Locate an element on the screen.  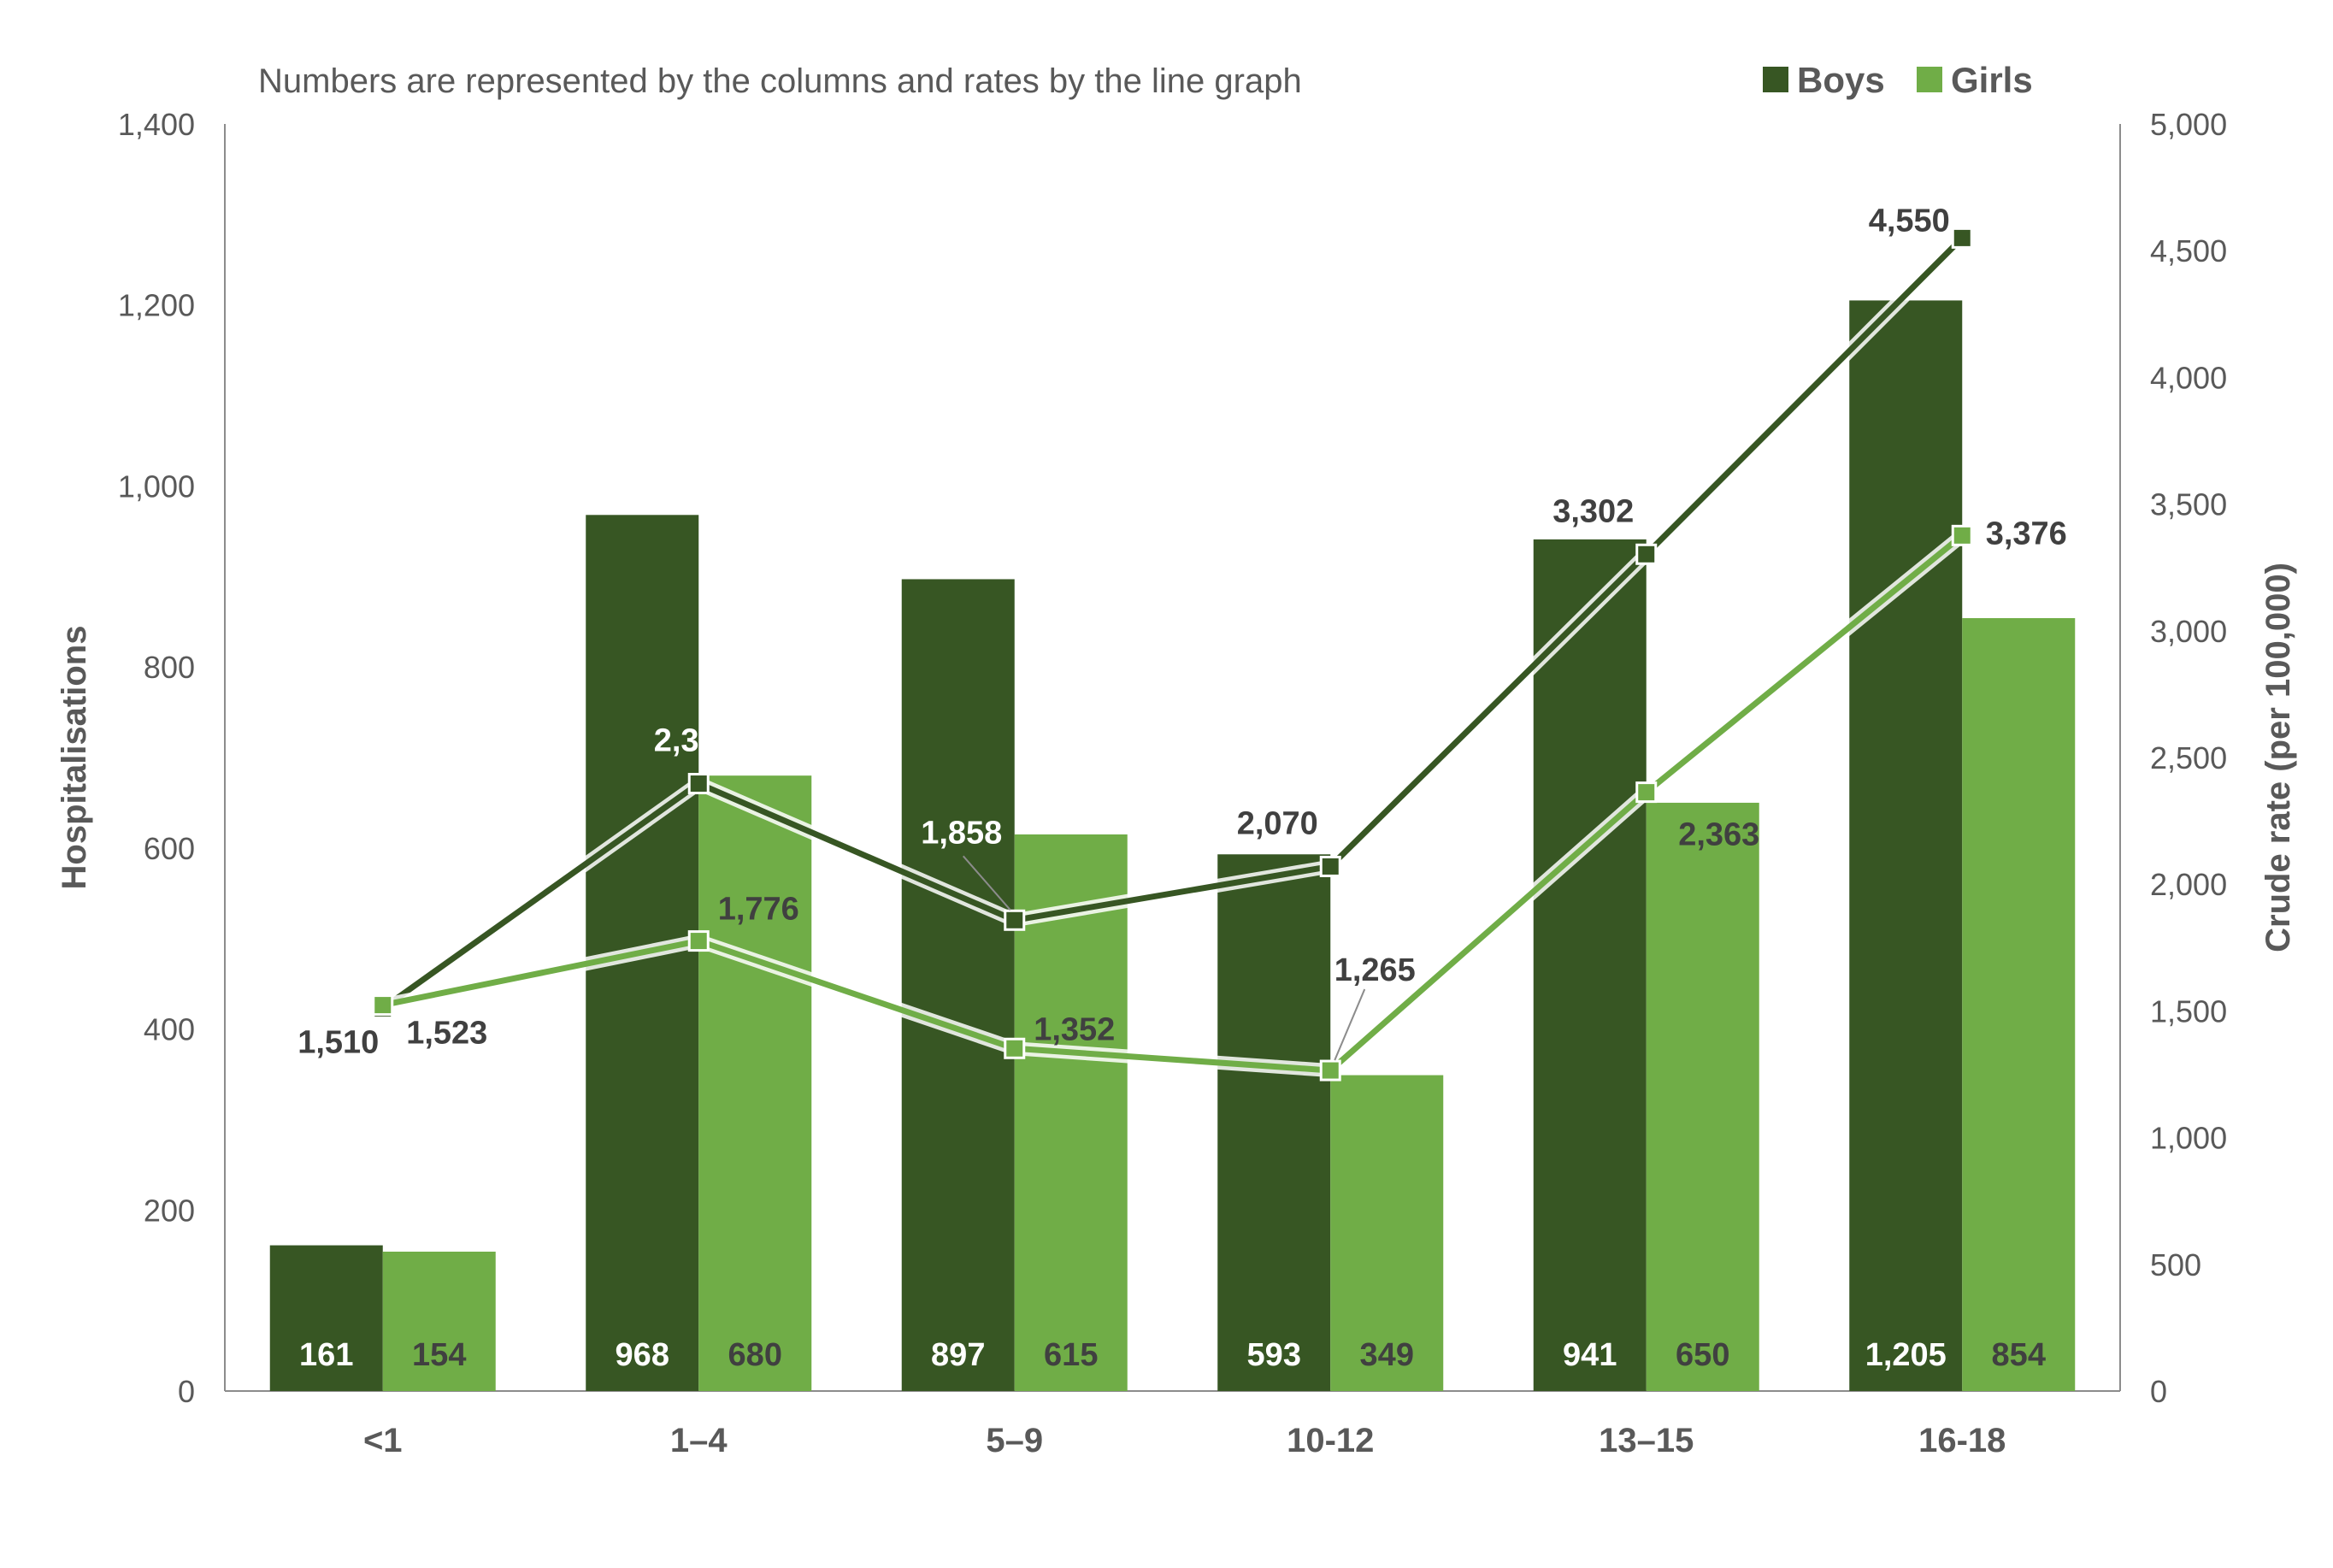
category-label: 5–9 is located at coordinates (1014, 1440).